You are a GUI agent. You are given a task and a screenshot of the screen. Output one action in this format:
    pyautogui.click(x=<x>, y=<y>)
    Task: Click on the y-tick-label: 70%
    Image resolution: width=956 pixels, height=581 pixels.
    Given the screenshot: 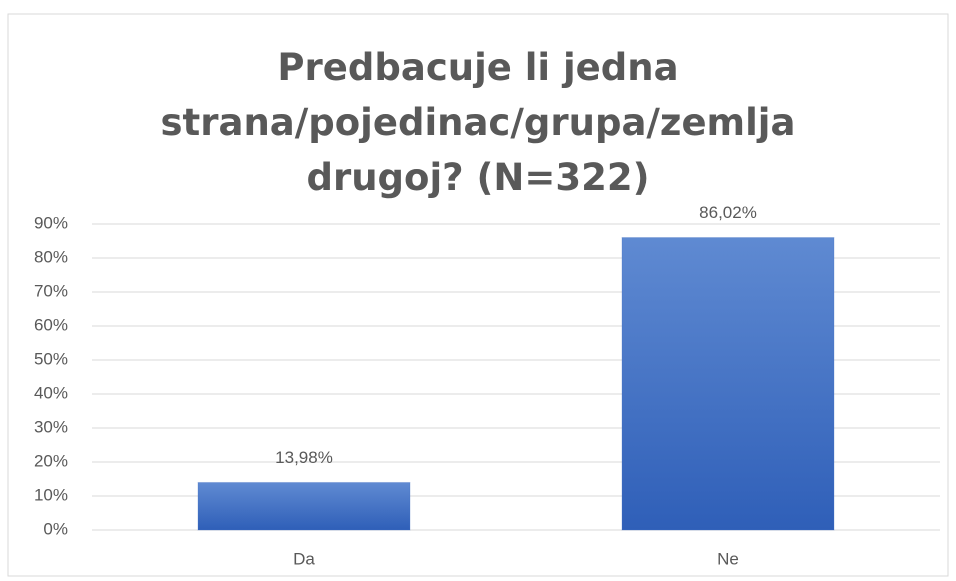 What is the action you would take?
    pyautogui.click(x=51, y=290)
    